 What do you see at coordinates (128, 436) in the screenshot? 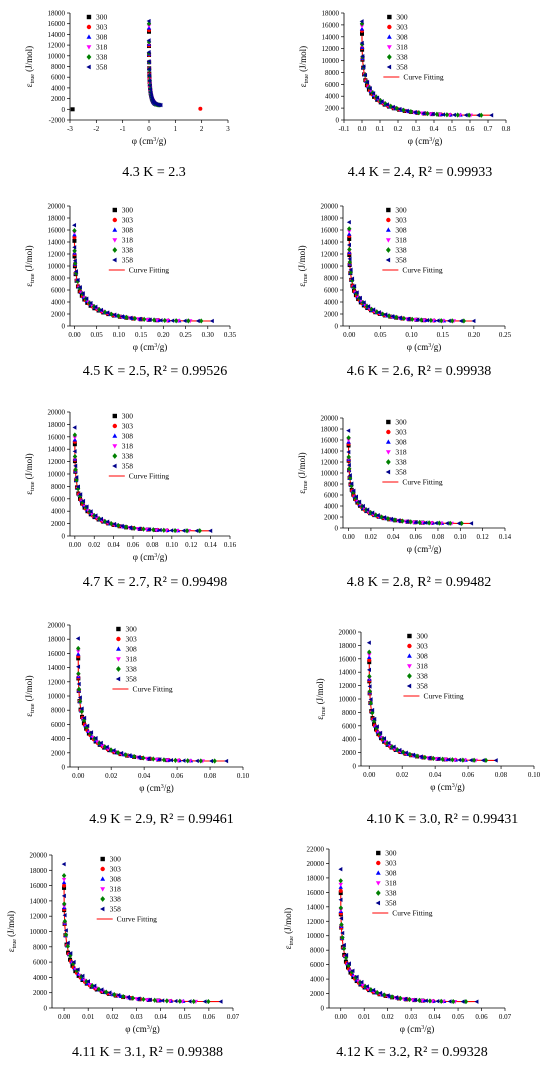
I see `legend-label: 308` at bounding box center [128, 436].